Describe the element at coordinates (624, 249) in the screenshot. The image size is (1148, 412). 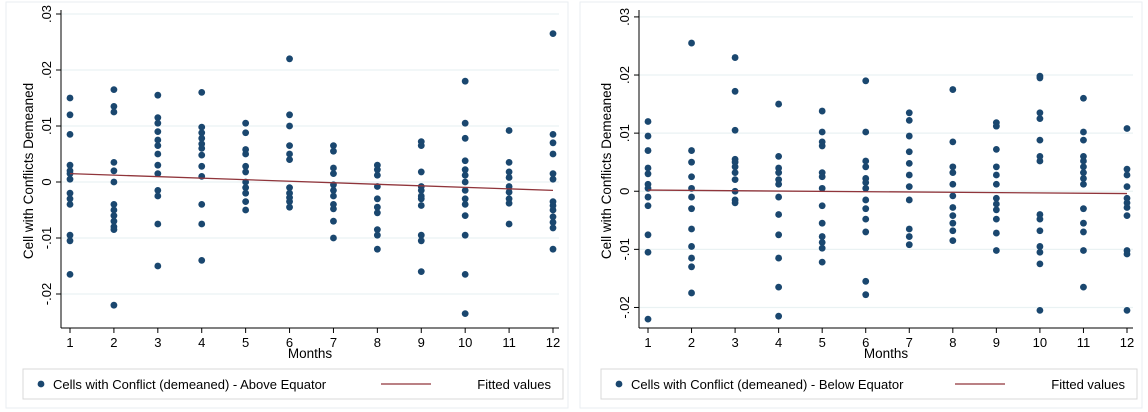
I see `y-tick-label: -.01` at that location.